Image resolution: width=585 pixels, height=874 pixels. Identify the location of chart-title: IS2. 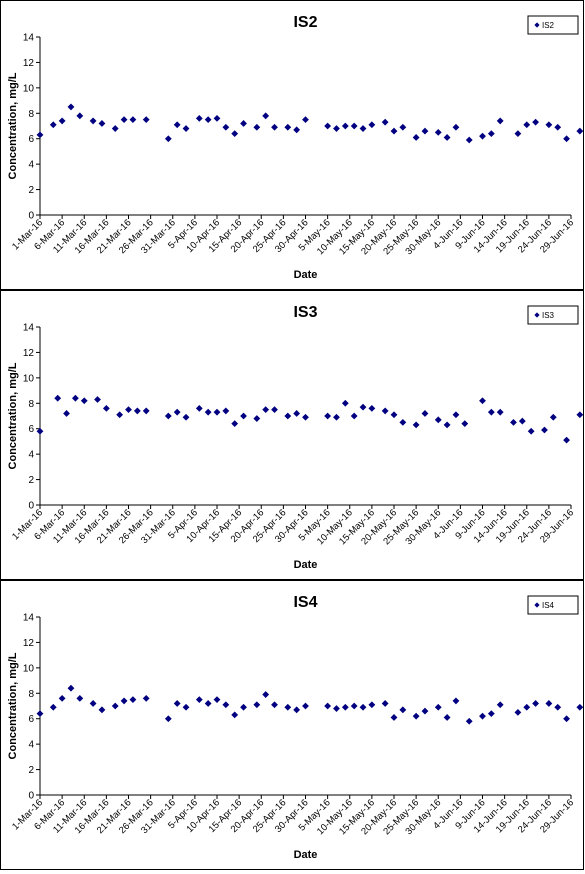
(305, 22).